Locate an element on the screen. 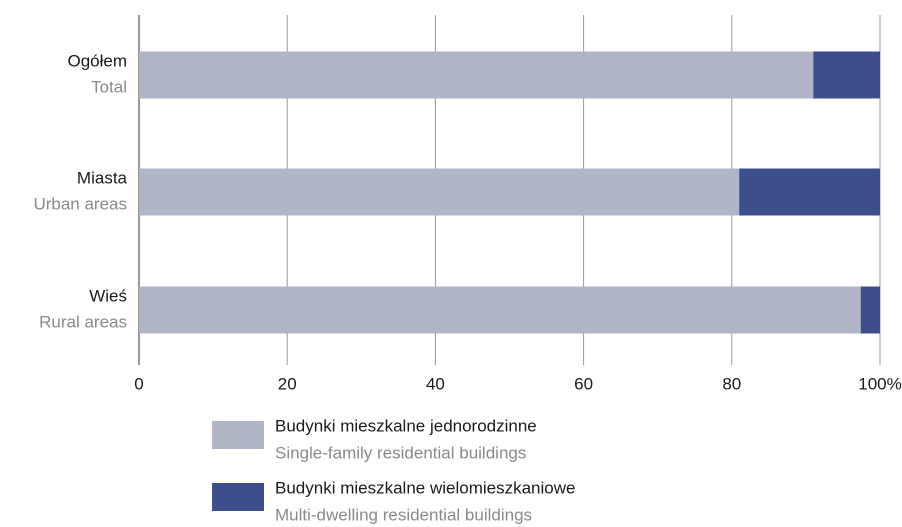 The height and width of the screenshot is (527, 902). legend-label: Budynki mieszkalne jednorodzinne is located at coordinates (406, 425).